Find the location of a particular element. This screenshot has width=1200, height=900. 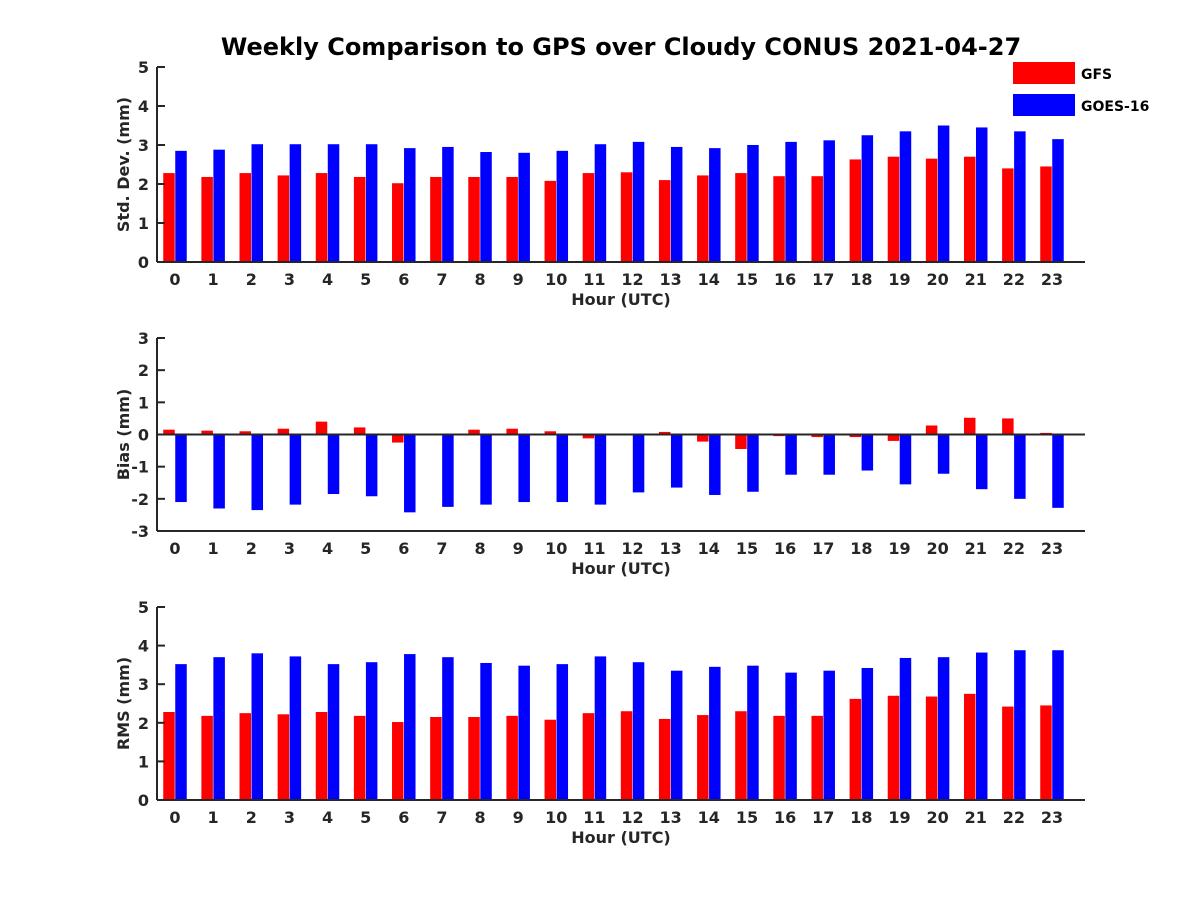

x-tick-label: 18 is located at coordinates (861, 817).